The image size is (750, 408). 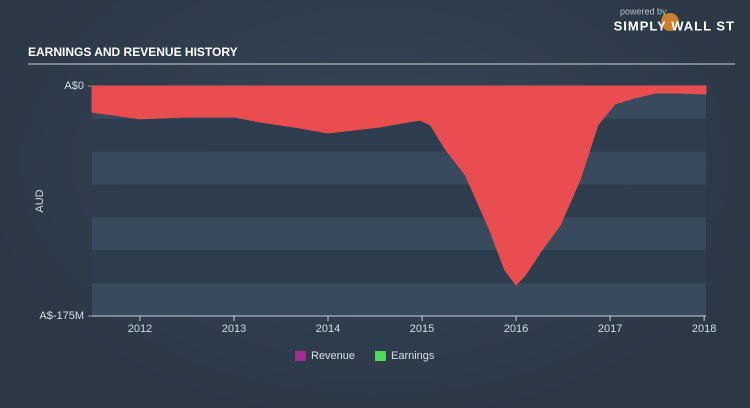 What do you see at coordinates (140, 329) in the screenshot?
I see `x-tick-label: 2012` at bounding box center [140, 329].